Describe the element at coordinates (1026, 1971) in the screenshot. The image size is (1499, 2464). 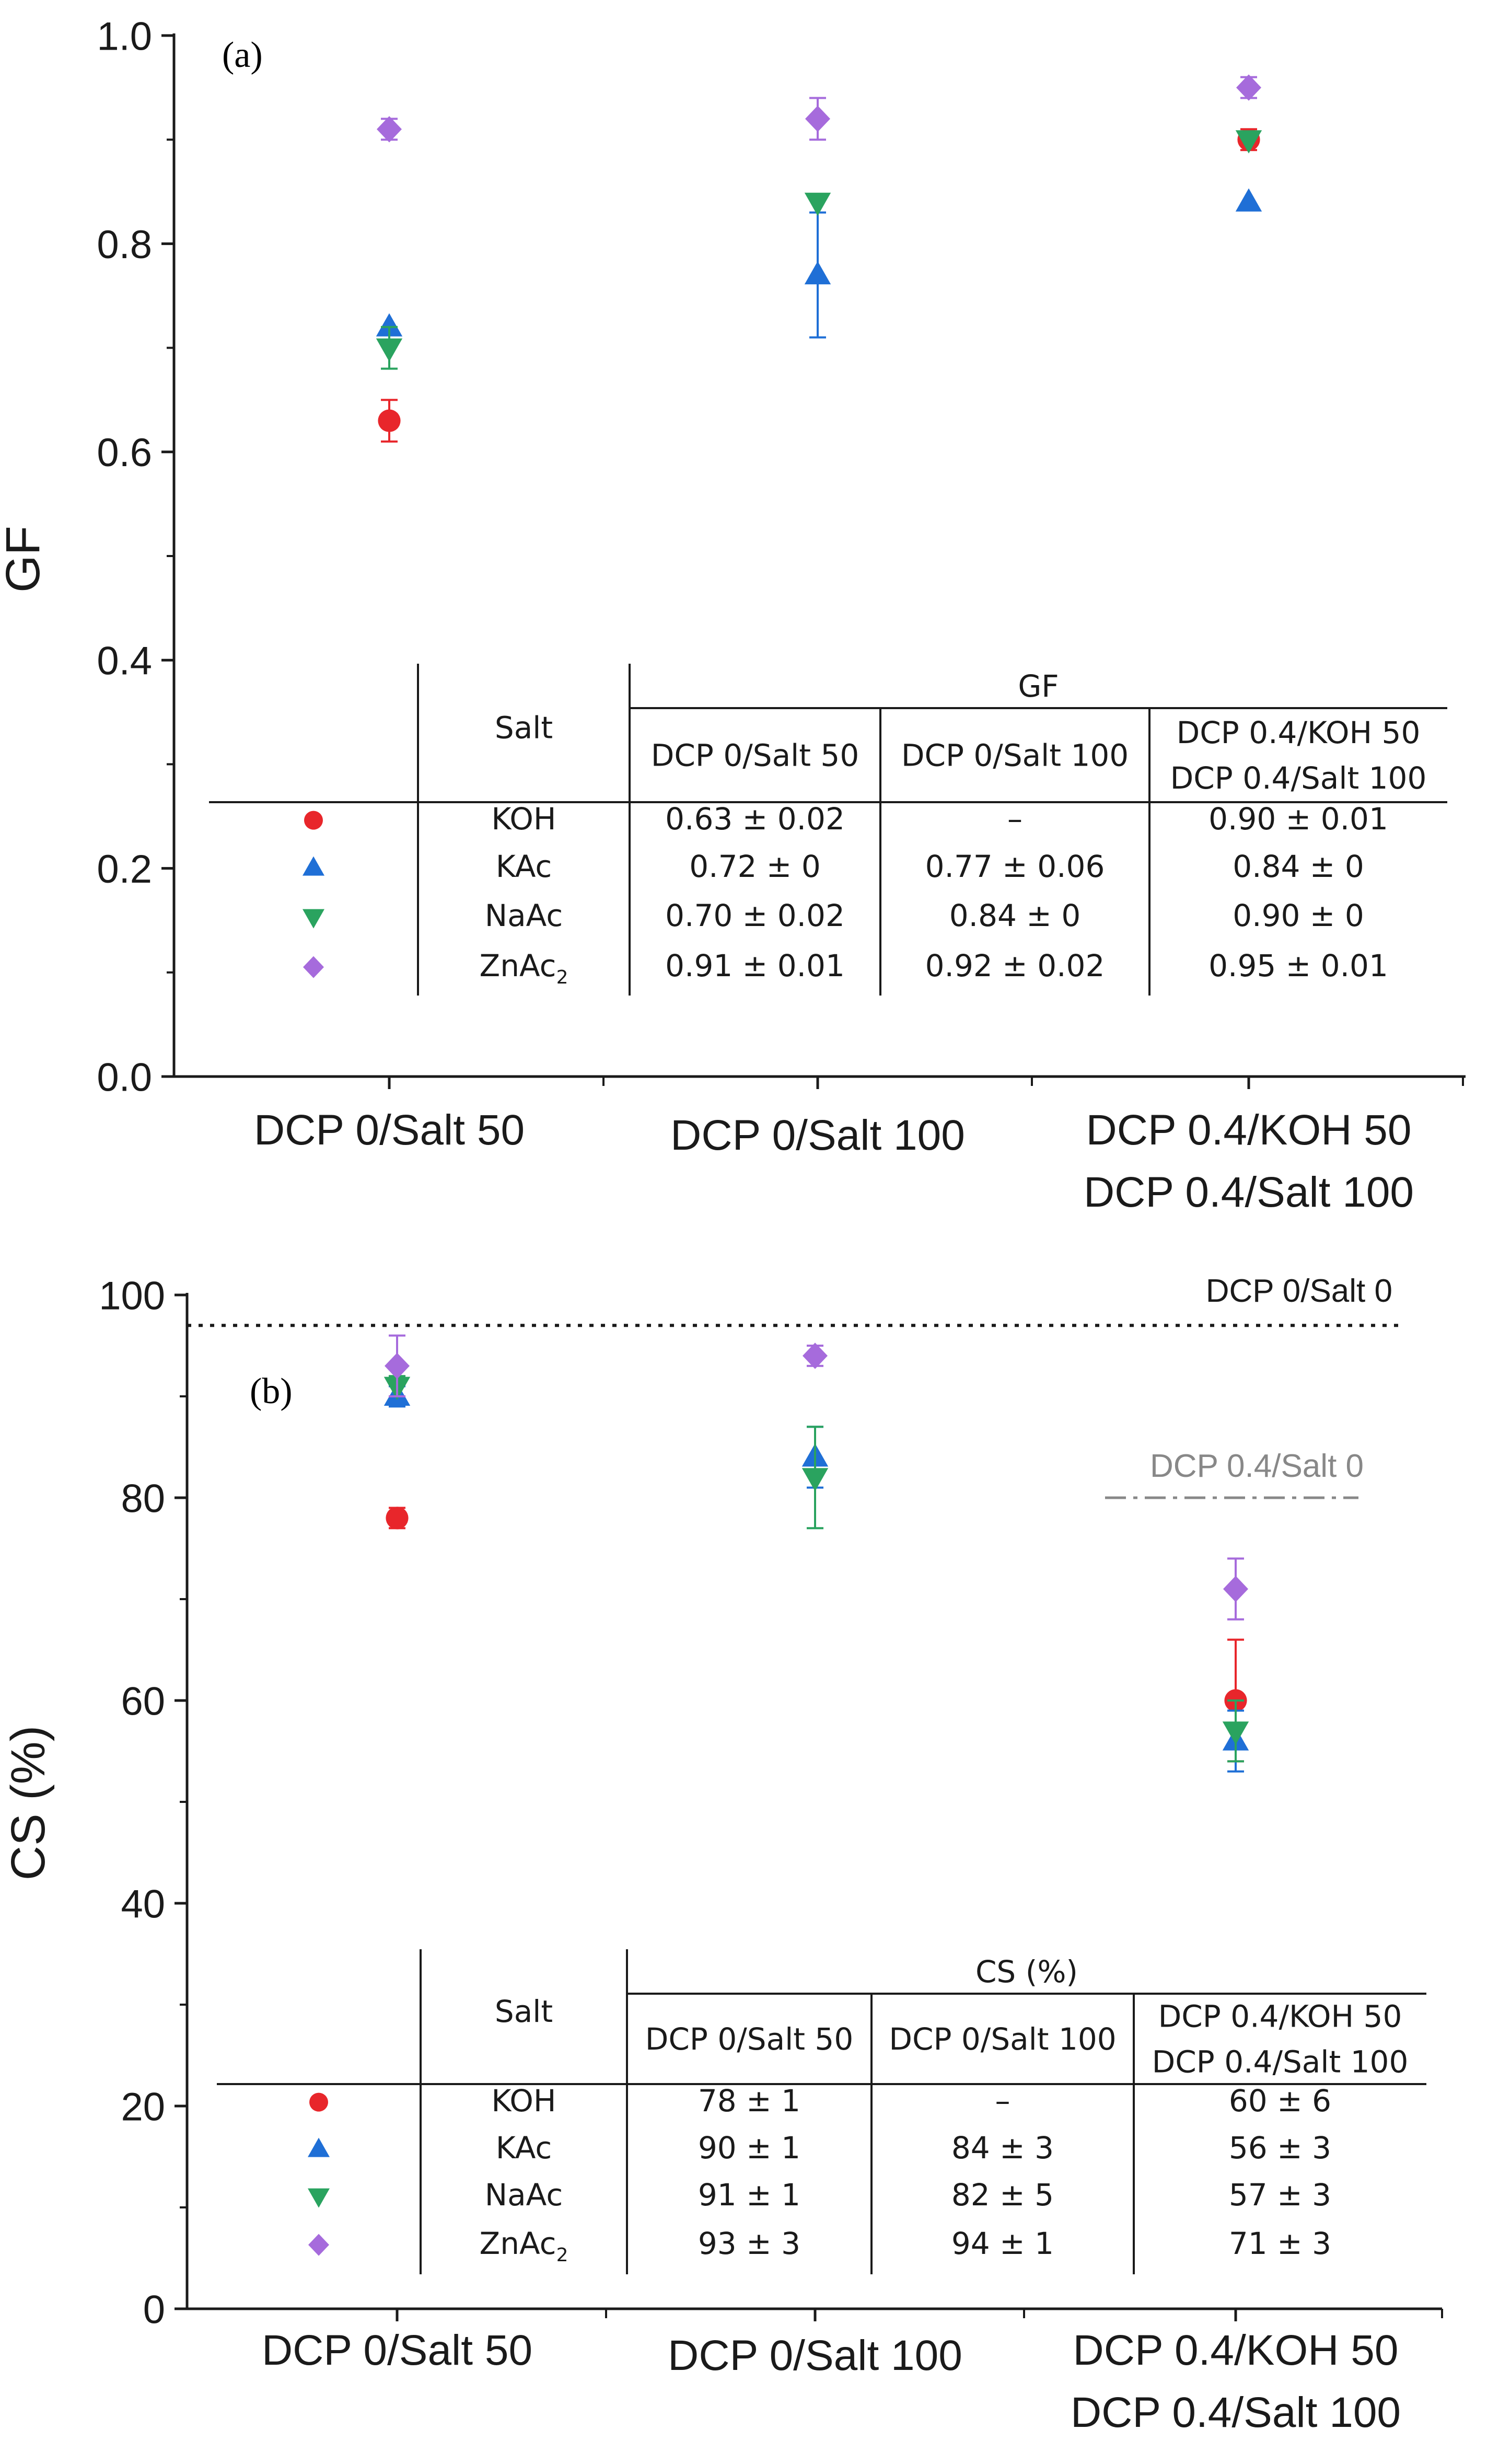
I see `table-group-header: CS (%)` at that location.